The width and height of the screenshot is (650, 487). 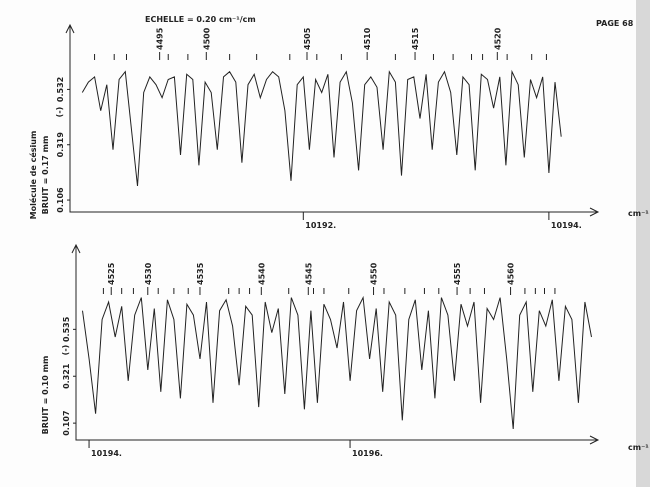 I want to click on y-tick-label: 0.535, so click(x=66, y=329).